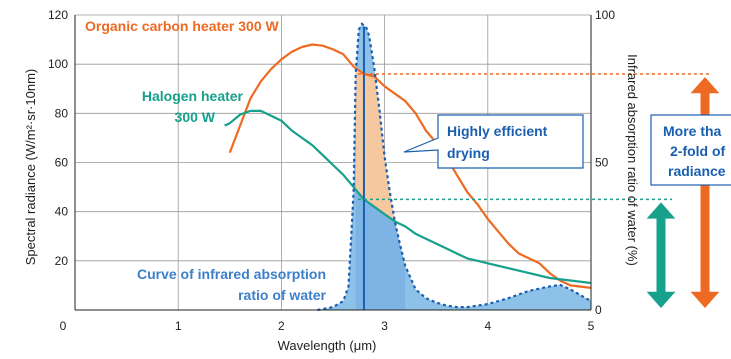  I want to click on efficient-drying-line2: drying, so click(468, 153).